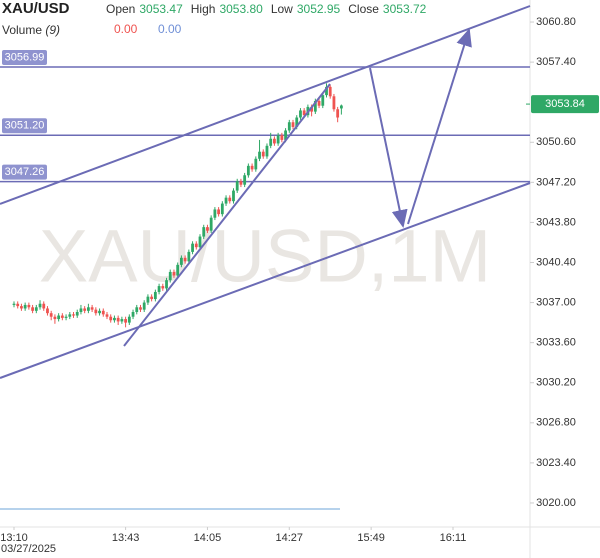 The height and width of the screenshot is (558, 600). What do you see at coordinates (439, 126) in the screenshot?
I see `arrow-up` at bounding box center [439, 126].